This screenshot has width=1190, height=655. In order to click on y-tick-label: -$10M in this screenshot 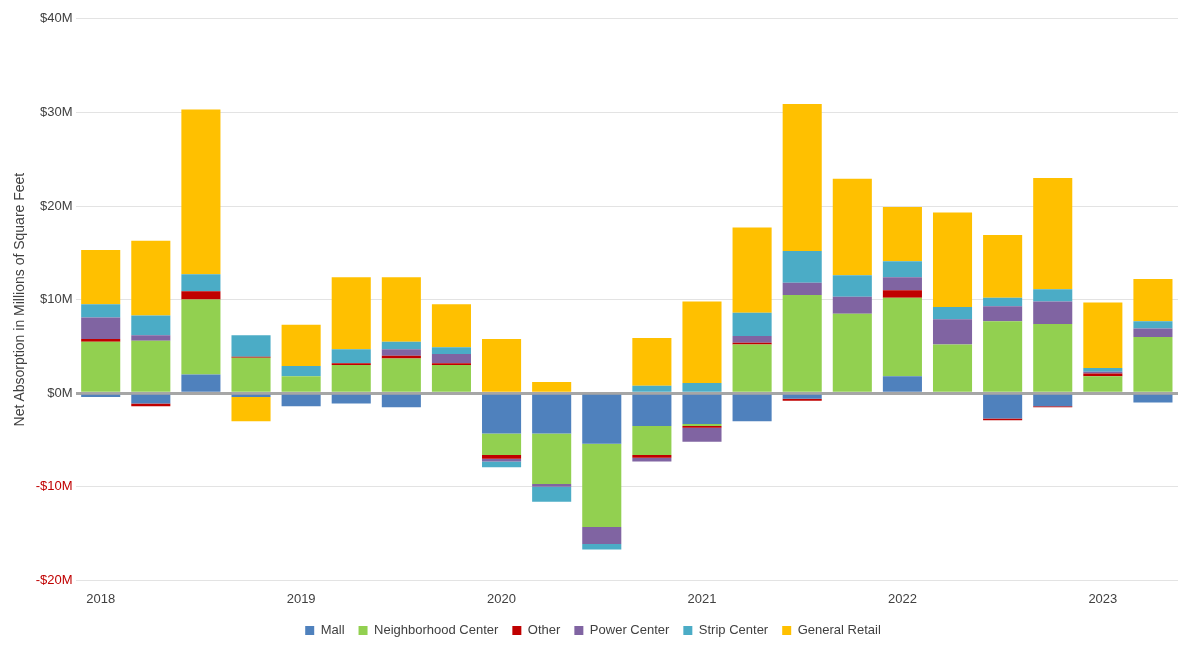, I will do `click(54, 486)`.